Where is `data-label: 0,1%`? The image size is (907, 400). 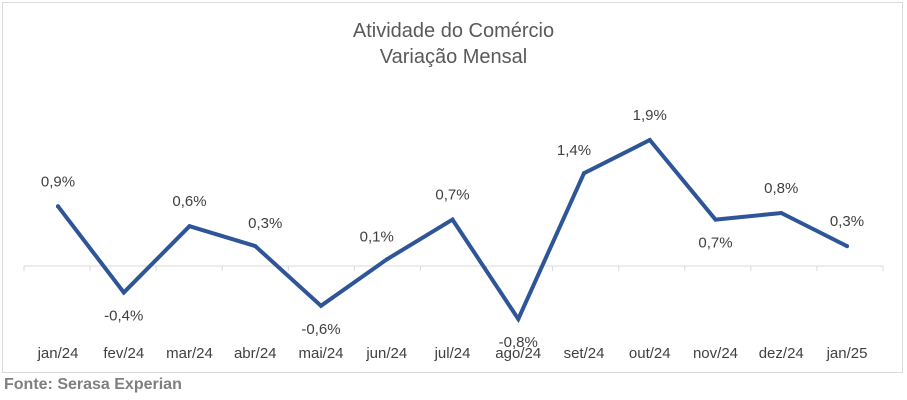 data-label: 0,1% is located at coordinates (377, 236).